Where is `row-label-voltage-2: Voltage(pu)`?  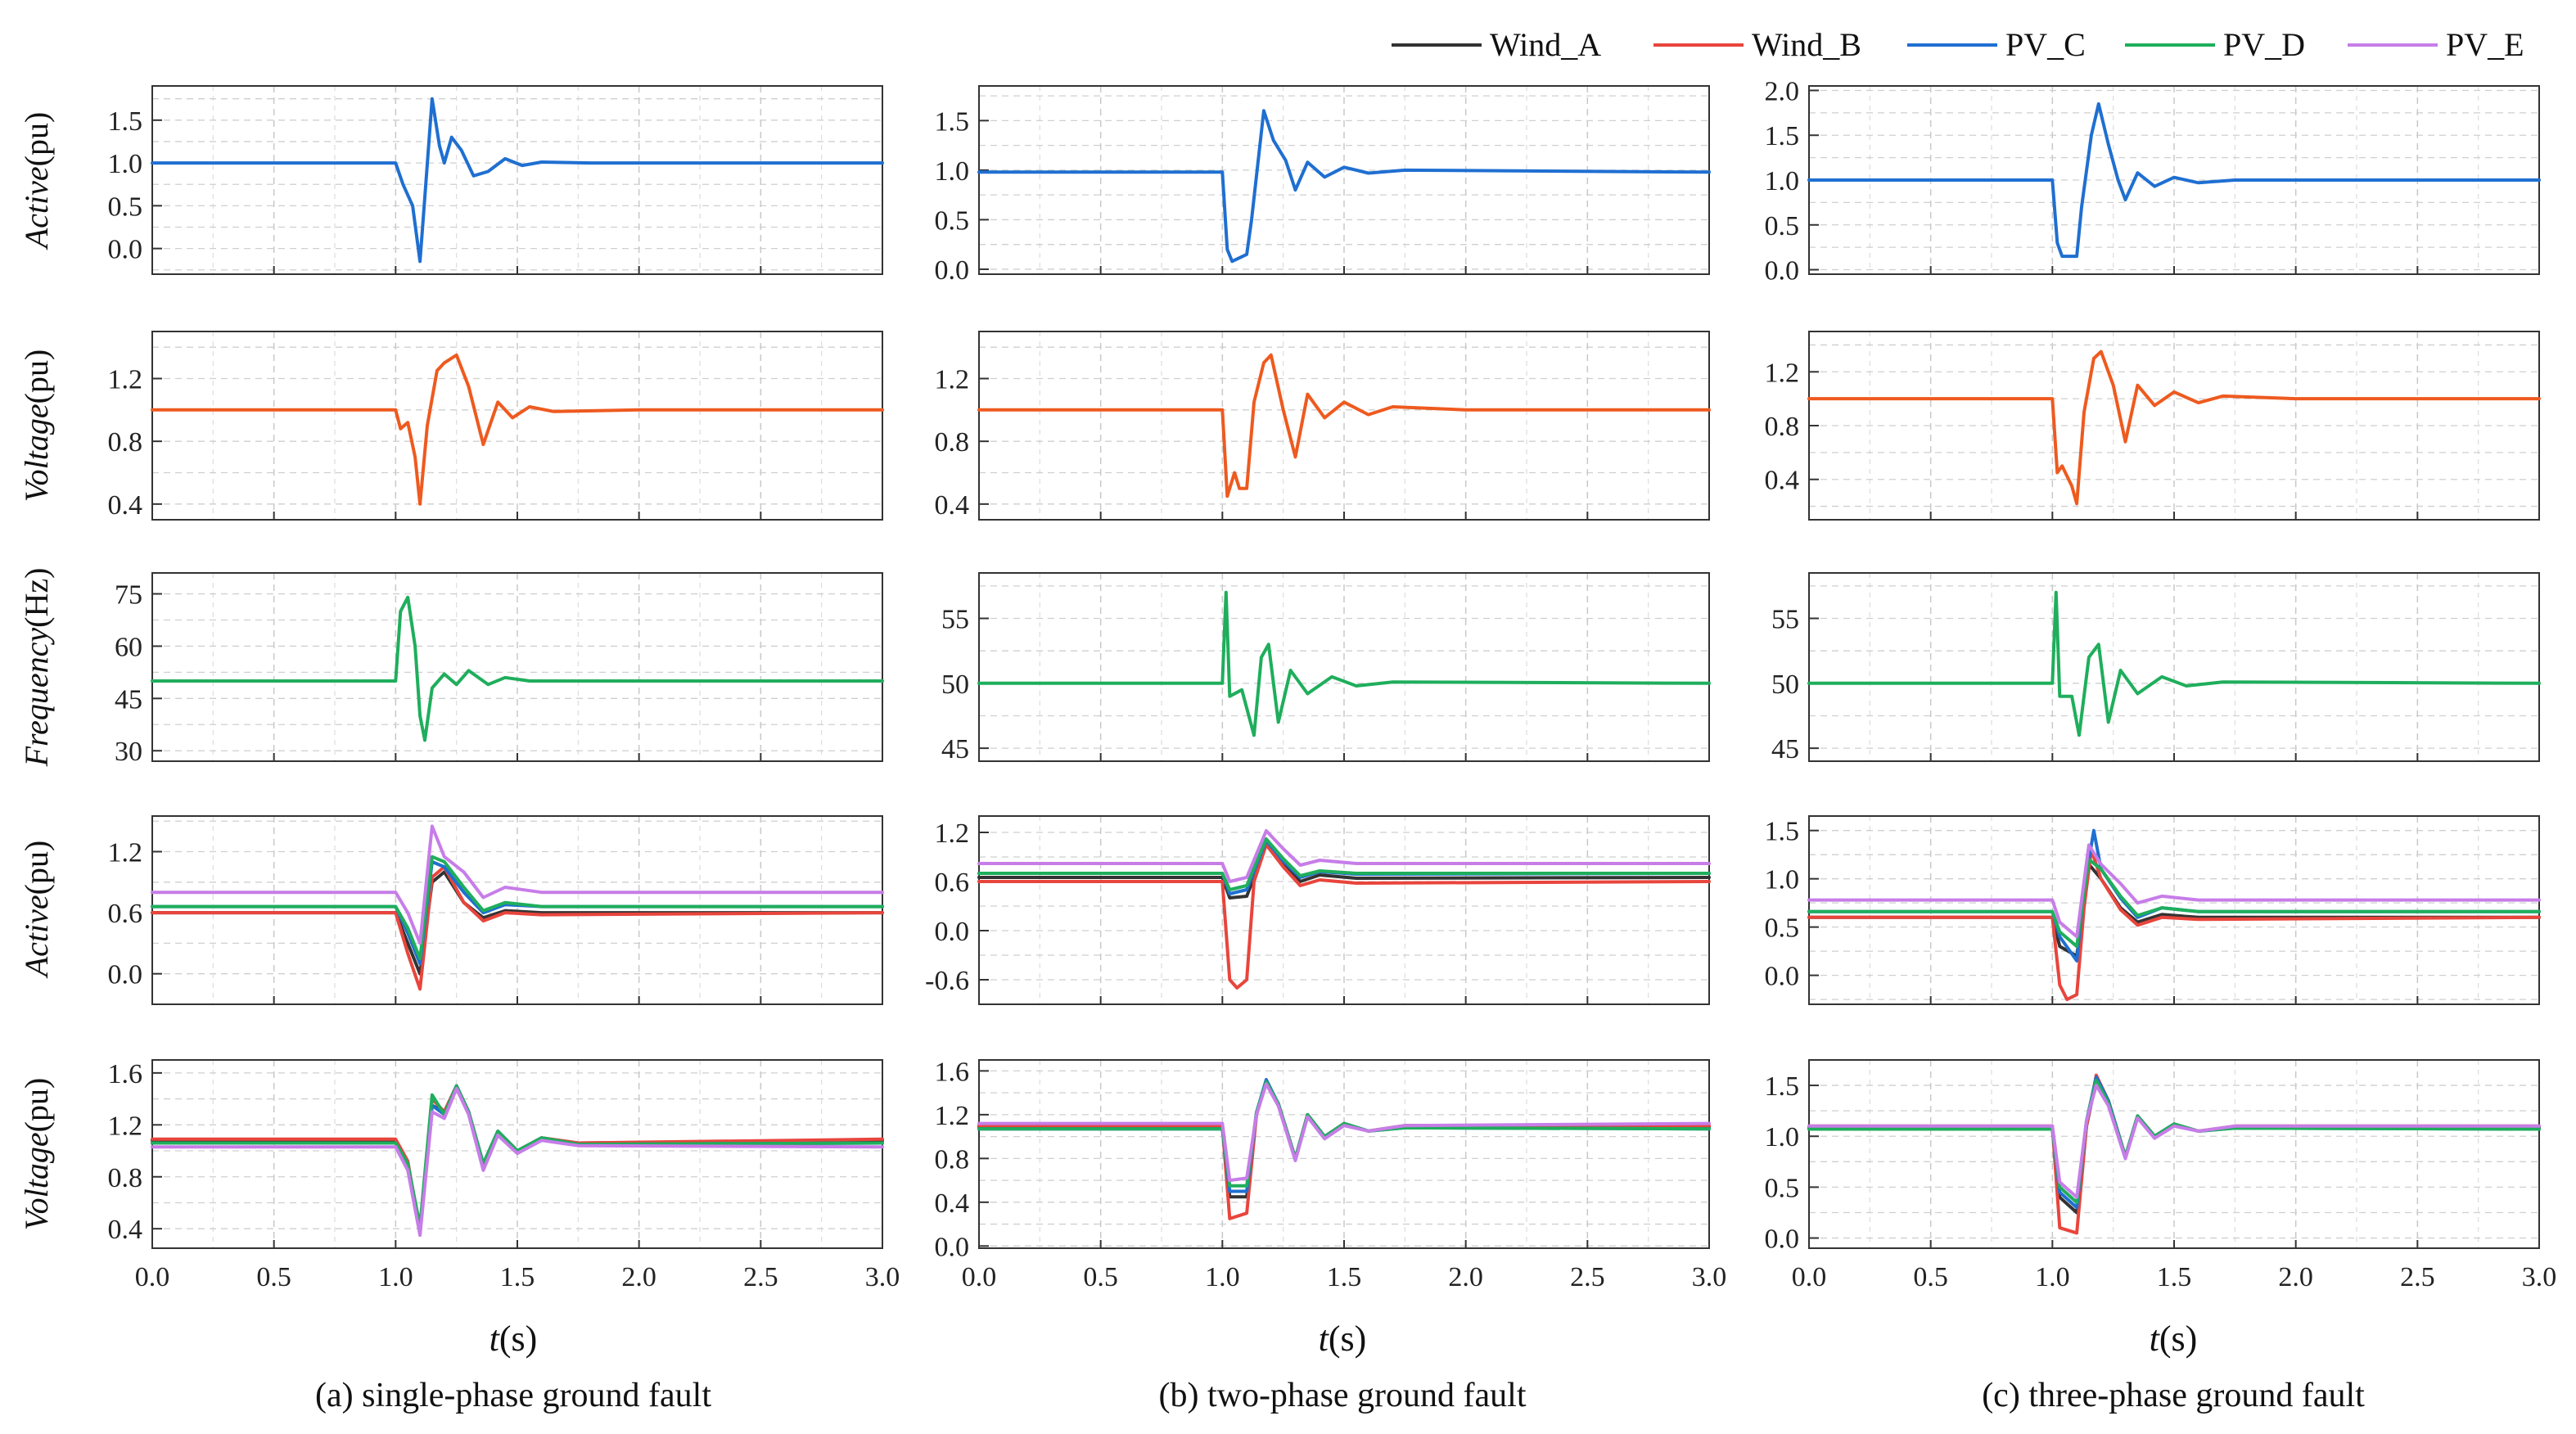
row-label-voltage-2: Voltage(pu) is located at coordinates (36, 1154).